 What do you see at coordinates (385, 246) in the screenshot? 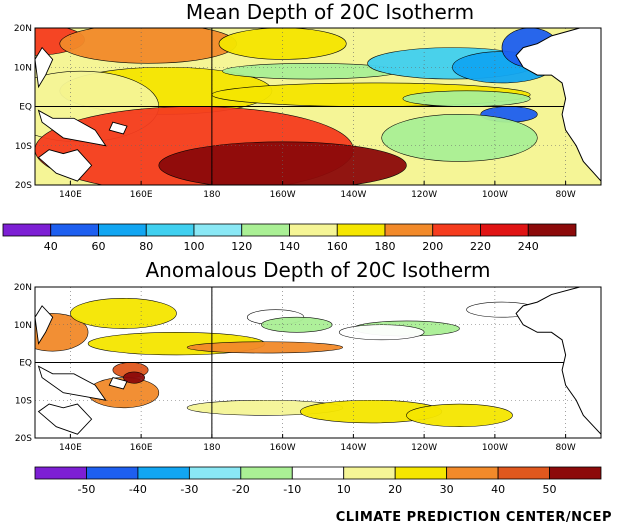
I see `colorbar-label: 180` at bounding box center [385, 246].